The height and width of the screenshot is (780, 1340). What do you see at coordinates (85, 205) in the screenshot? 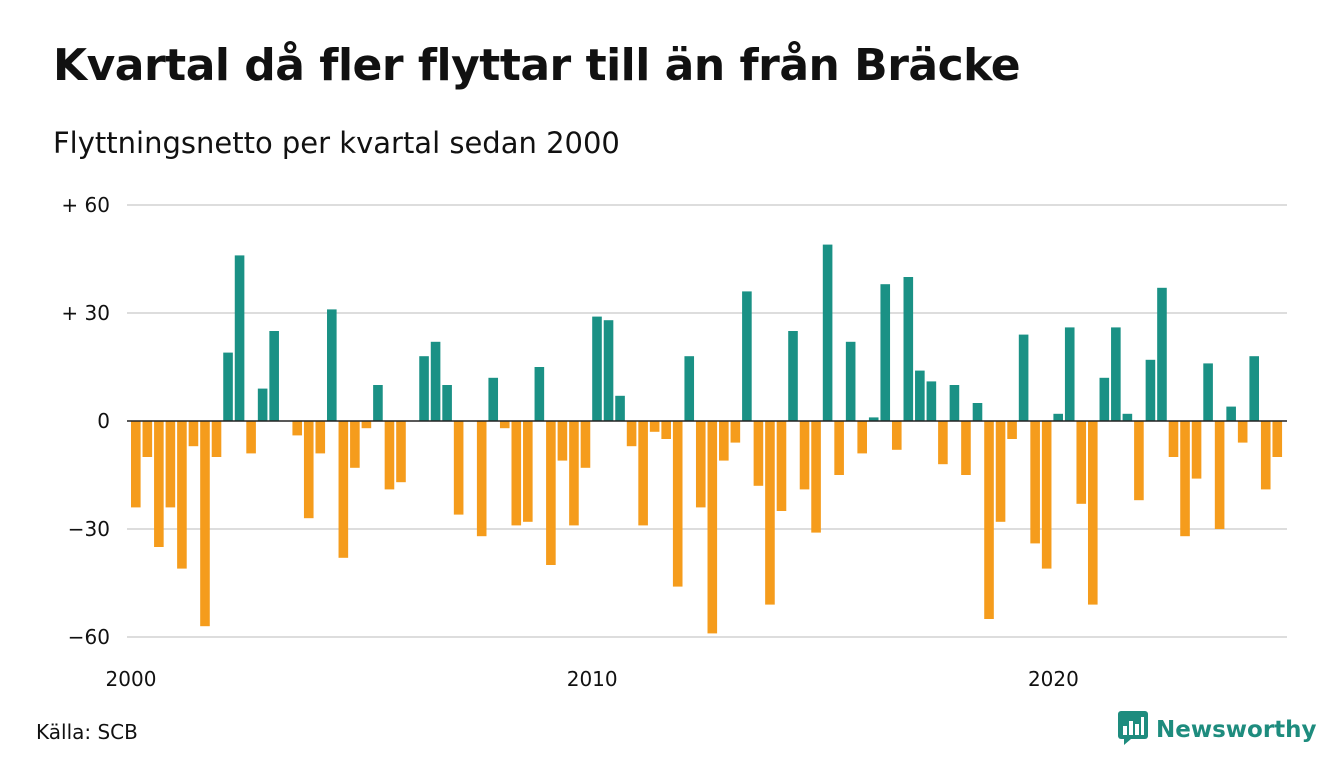
I see `y-tick-label: + 60` at bounding box center [85, 205].